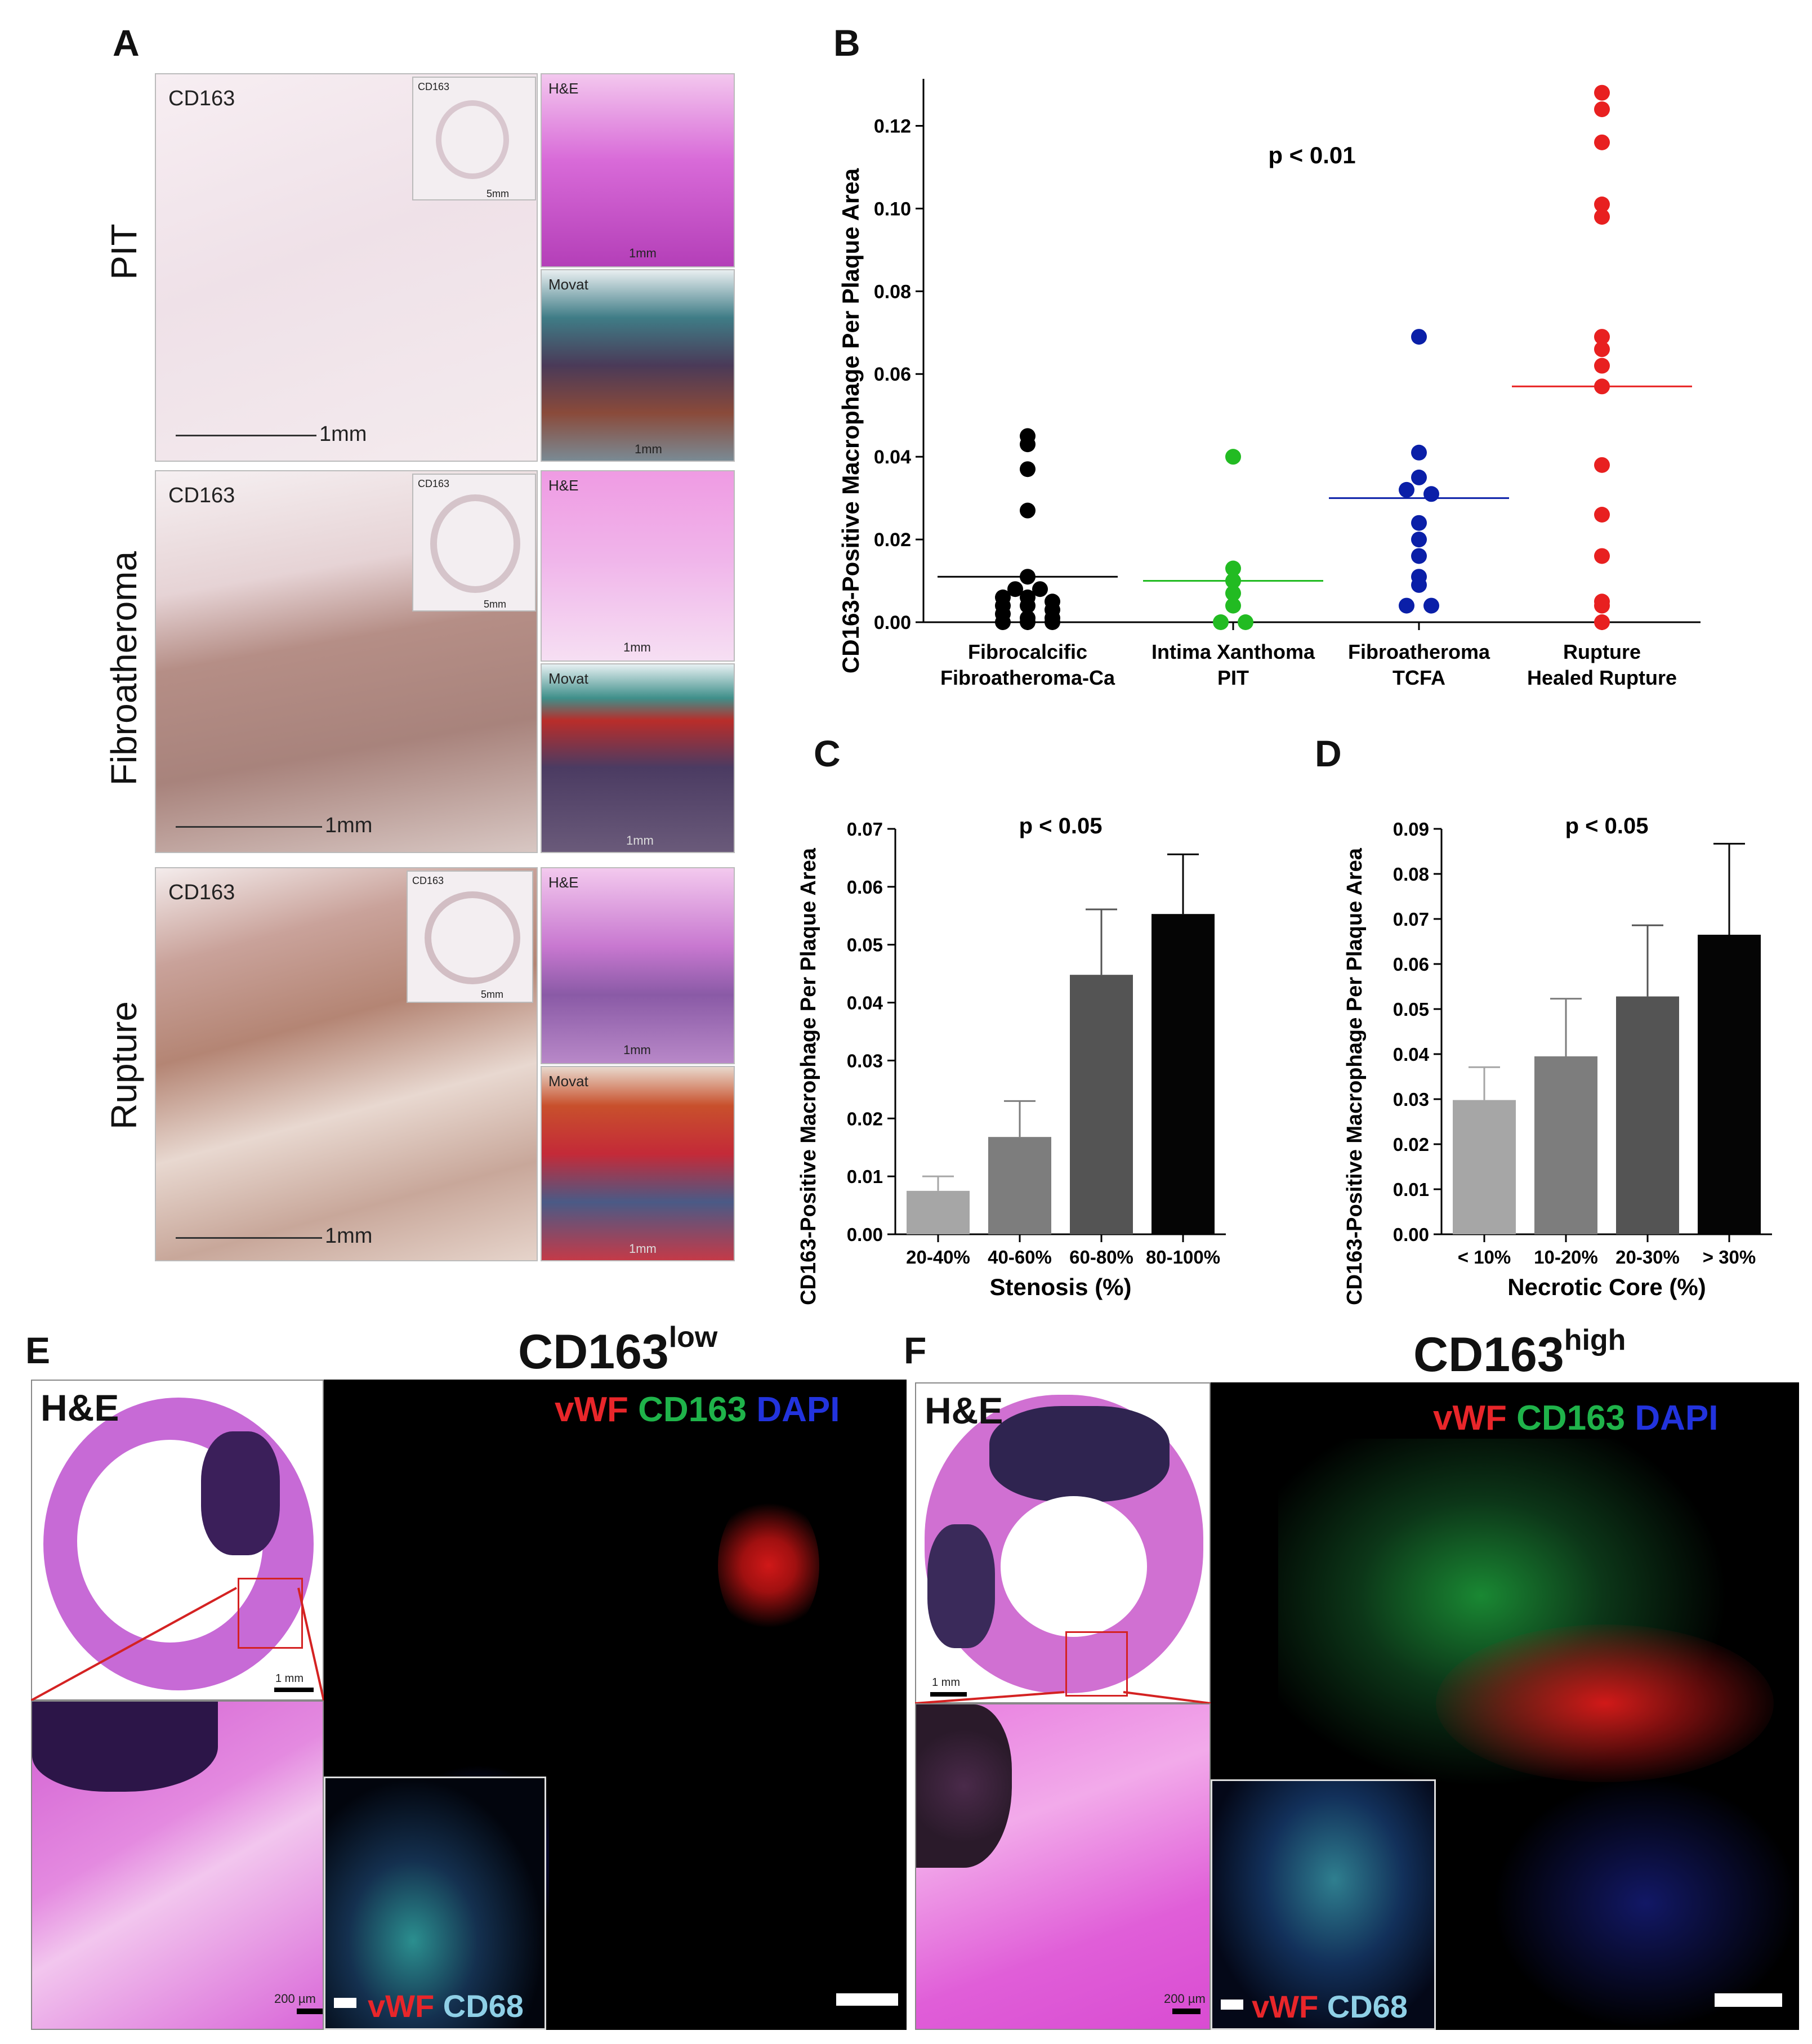  Describe the element at coordinates (1411, 829) in the screenshot. I see `y-tick-label: 0.09` at that location.